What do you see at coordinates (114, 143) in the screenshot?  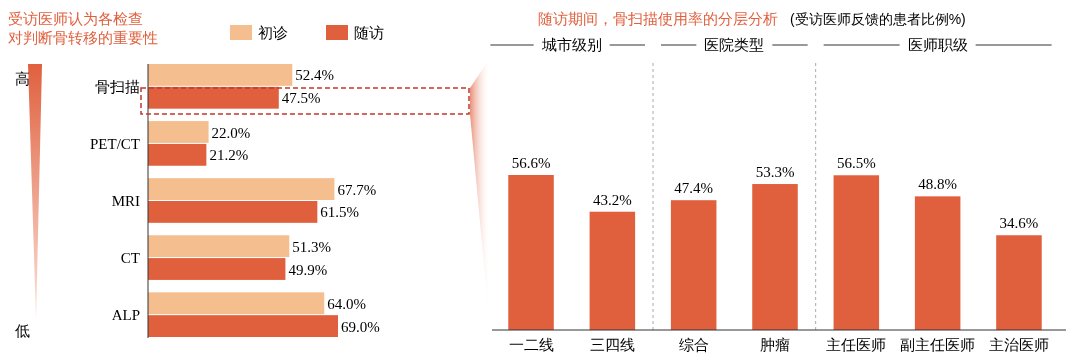 I see `y-tick-label: PET/CT` at bounding box center [114, 143].